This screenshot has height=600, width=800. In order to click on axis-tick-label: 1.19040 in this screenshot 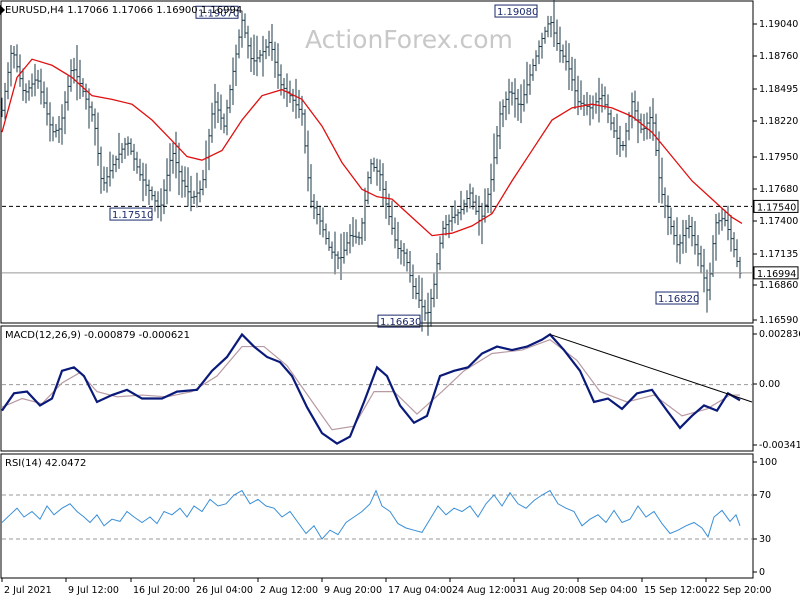, I will do `click(778, 24)`.